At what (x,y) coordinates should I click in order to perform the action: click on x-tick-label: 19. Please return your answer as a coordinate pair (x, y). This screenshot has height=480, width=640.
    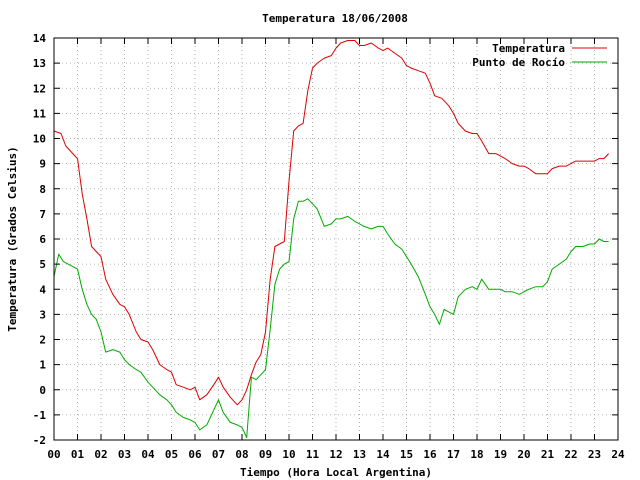
    Looking at the image, I should click on (500, 454).